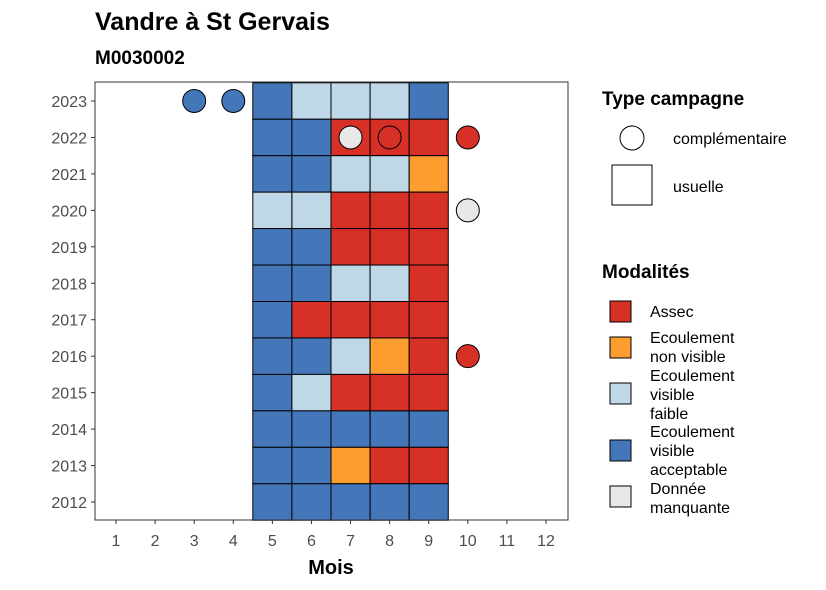 This screenshot has width=826, height=590. Describe the element at coordinates (389, 174) in the screenshot. I see `tile-2021-m8` at that location.